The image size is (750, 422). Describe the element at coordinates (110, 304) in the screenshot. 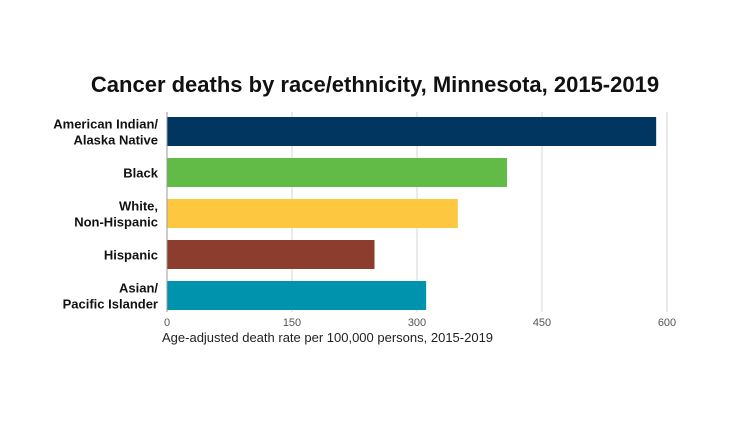

I see `category-label: Pacific Islander` at that location.